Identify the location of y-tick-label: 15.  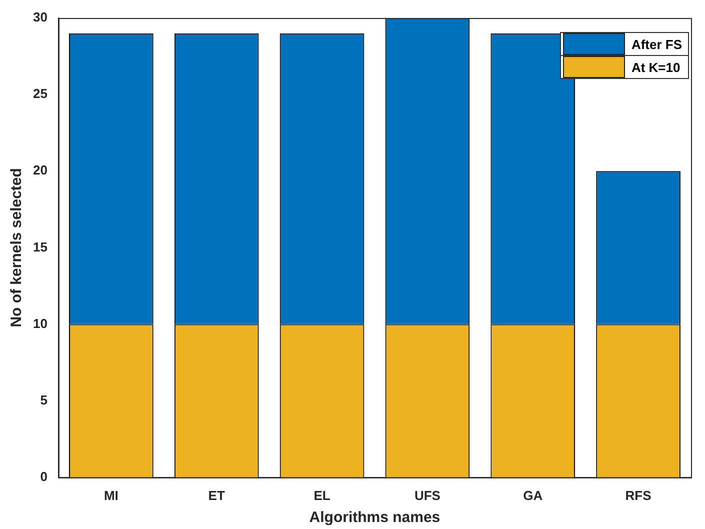
(40, 246).